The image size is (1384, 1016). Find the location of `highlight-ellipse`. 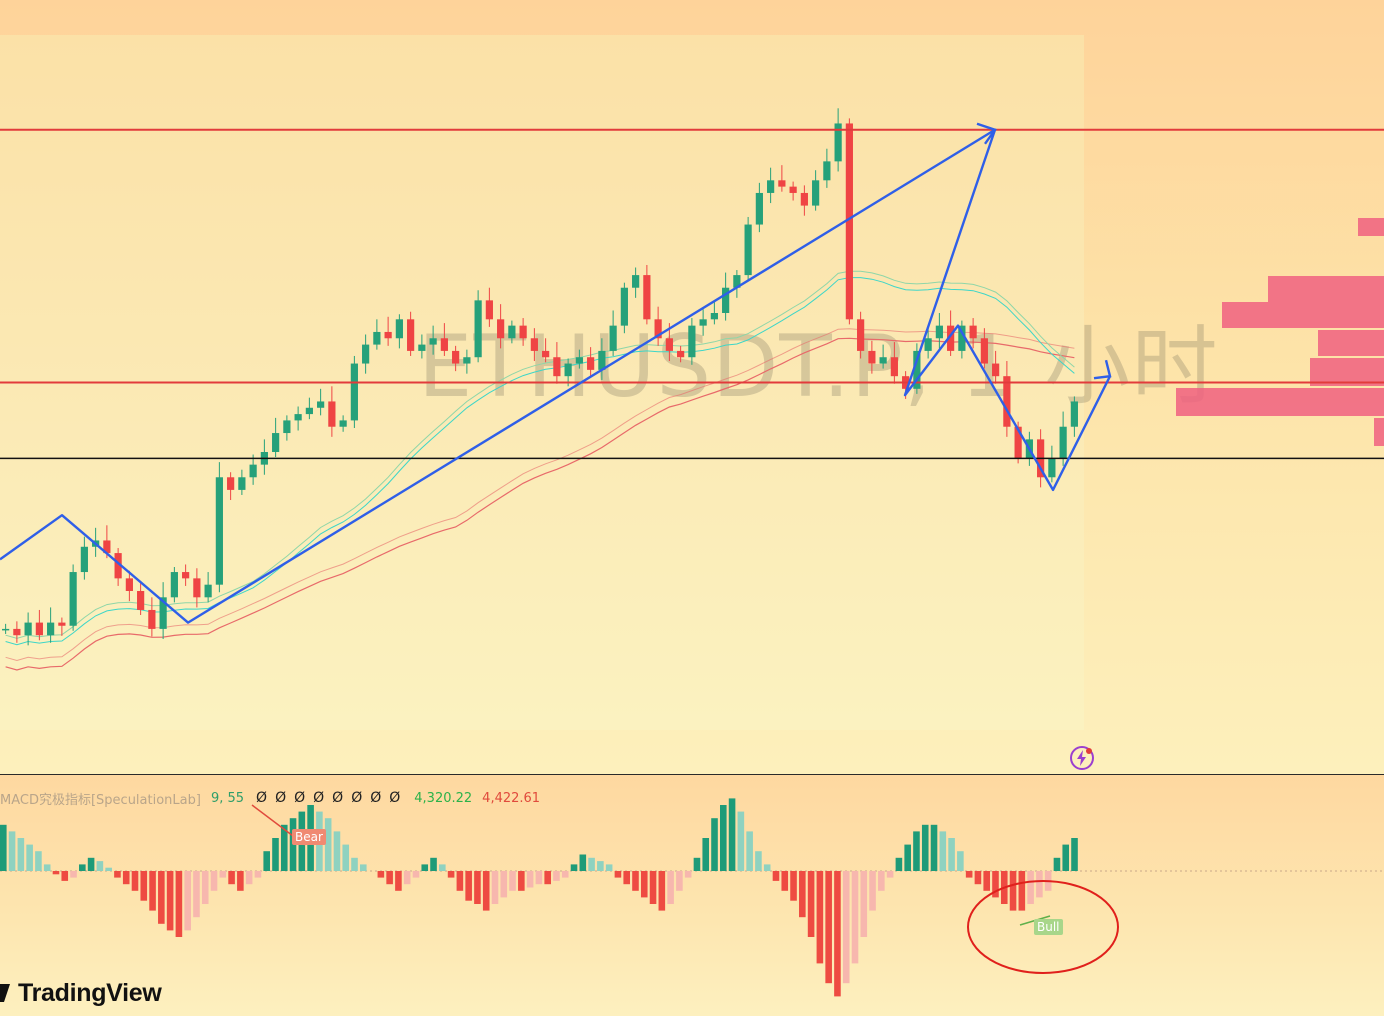

highlight-ellipse is located at coordinates (1043, 927).